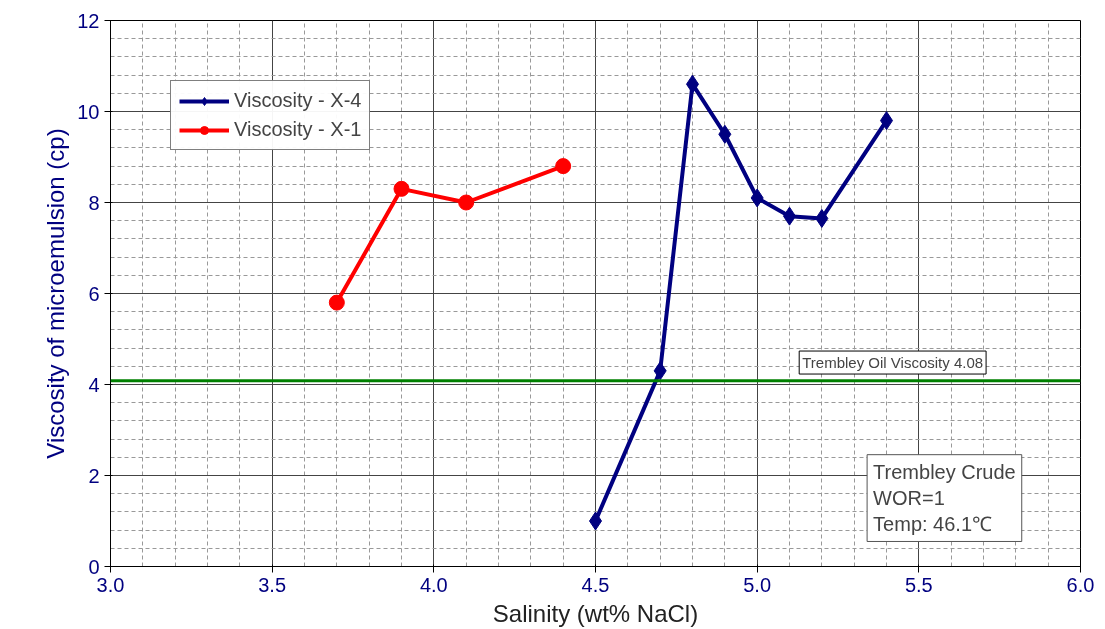  Describe the element at coordinates (94, 384) in the screenshot. I see `y-tick-label: 4` at that location.